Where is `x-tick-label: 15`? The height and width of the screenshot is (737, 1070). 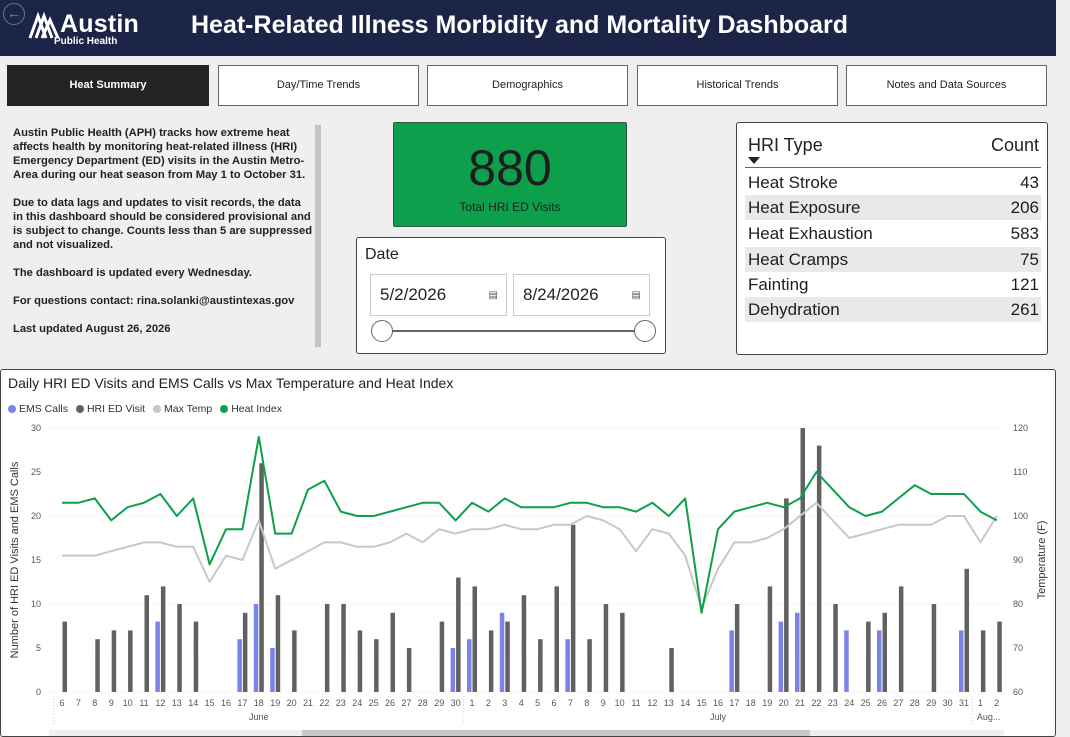
x-tick-label: 15 is located at coordinates (702, 703).